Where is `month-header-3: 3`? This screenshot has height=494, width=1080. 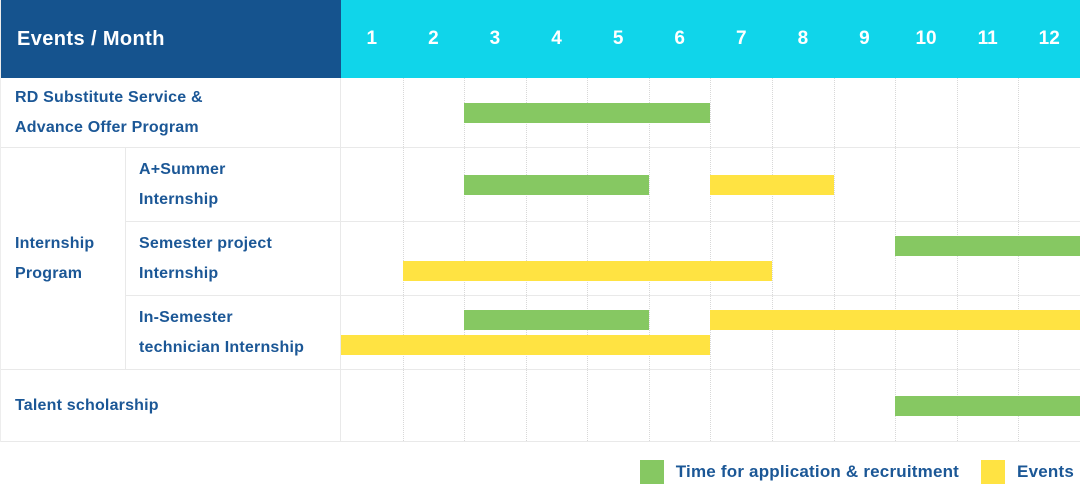 month-header-3: 3 is located at coordinates (495, 39).